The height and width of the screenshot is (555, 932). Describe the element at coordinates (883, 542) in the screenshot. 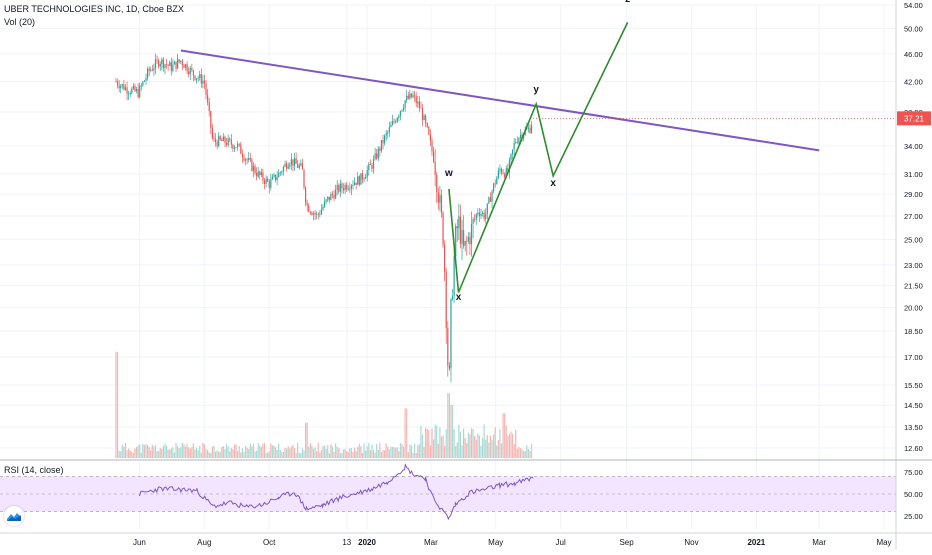

I see `x-tick-label: May` at that location.